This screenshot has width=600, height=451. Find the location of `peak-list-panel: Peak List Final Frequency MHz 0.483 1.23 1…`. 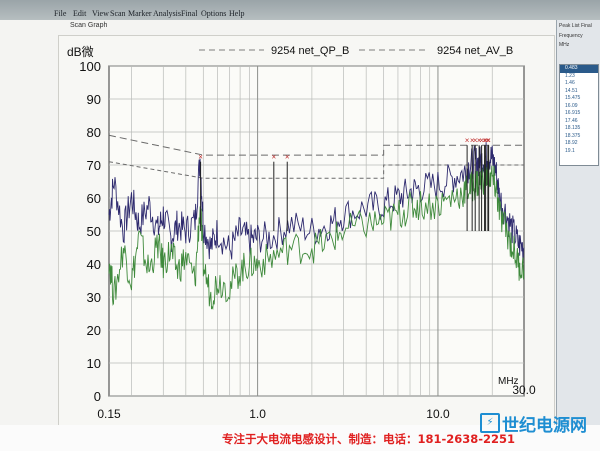

peak-list-panel: Peak List Final Frequency MHz 0.483 1.23 1… is located at coordinates (578, 235).